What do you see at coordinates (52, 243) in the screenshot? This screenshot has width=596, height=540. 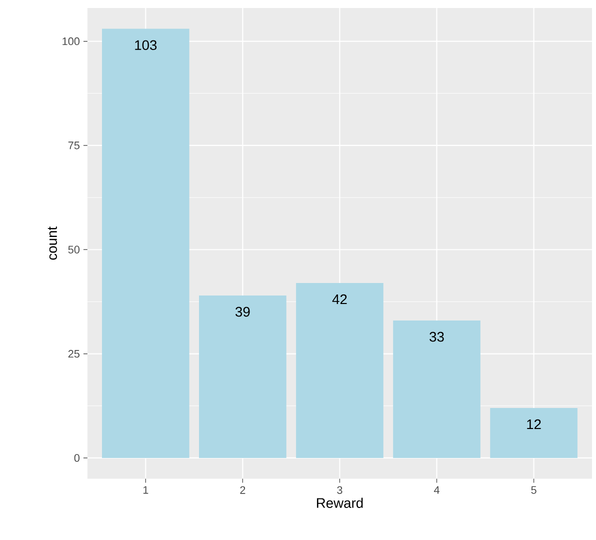 I see `y-axis-title: count` at bounding box center [52, 243].